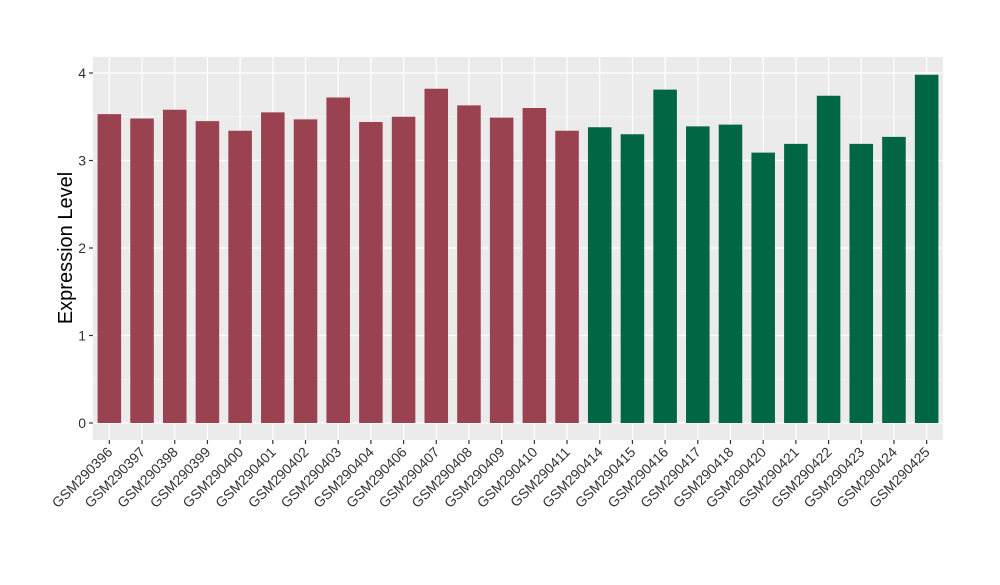 This screenshot has height=585, width=1000. What do you see at coordinates (82, 73) in the screenshot?
I see `y-tick-label: 4` at bounding box center [82, 73].